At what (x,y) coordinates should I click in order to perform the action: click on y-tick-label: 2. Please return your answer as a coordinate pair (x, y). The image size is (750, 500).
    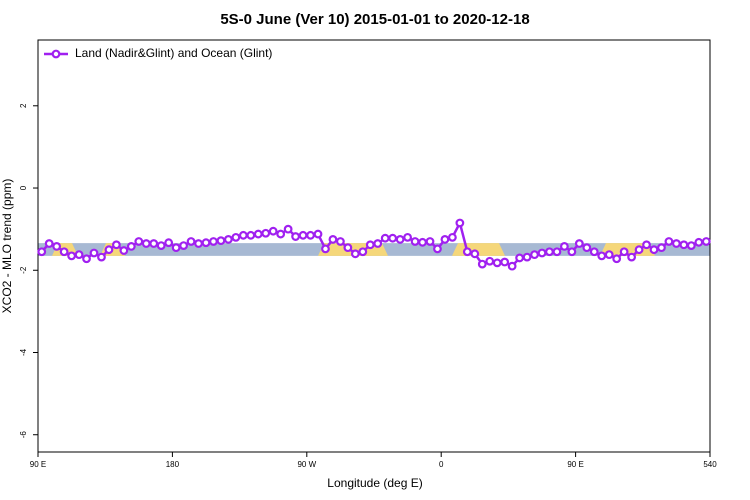
    Looking at the image, I should click on (23, 105).